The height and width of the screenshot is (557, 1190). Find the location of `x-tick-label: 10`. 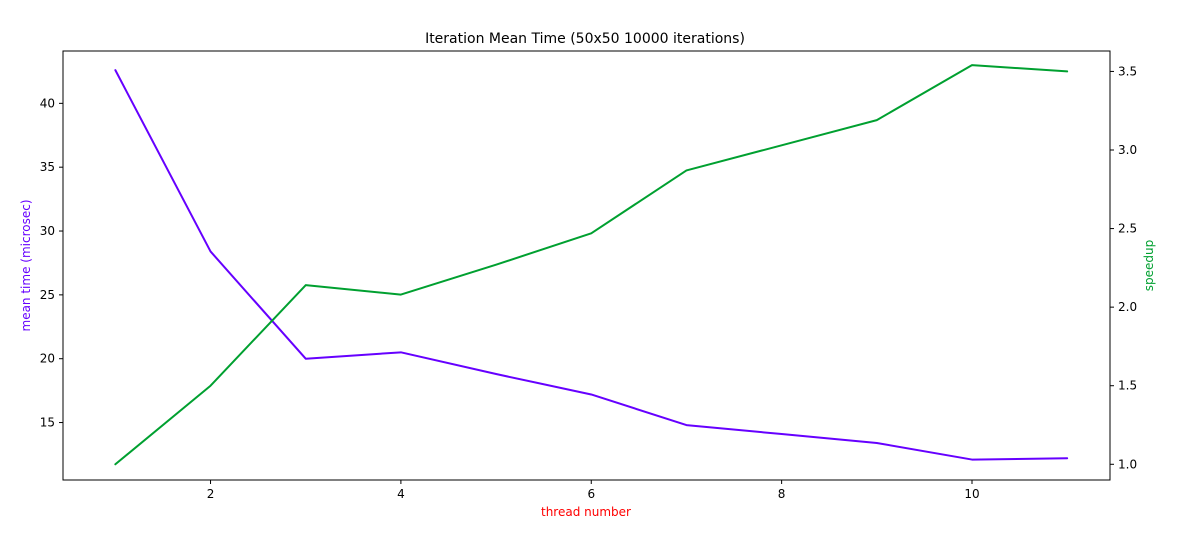

x-tick-label: 10 is located at coordinates (971, 494).